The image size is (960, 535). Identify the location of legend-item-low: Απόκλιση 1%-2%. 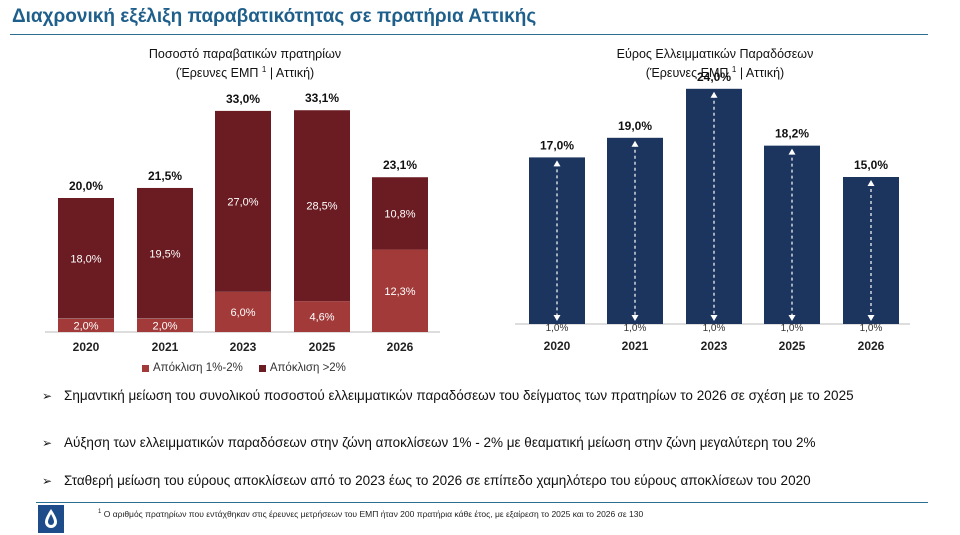
(192, 368).